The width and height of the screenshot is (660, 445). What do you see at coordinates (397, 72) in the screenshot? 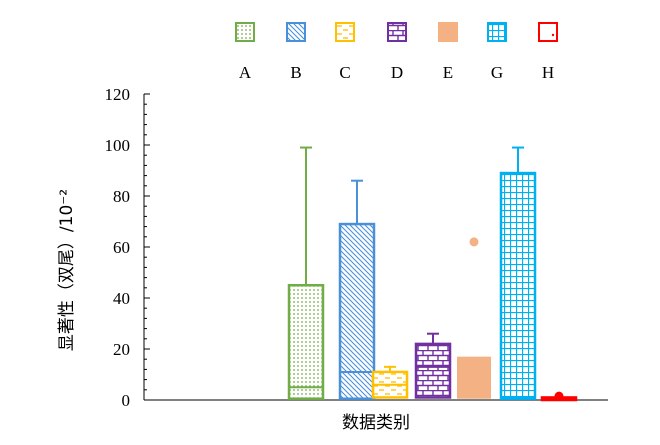
I see `legend-label-d: D` at bounding box center [397, 72].